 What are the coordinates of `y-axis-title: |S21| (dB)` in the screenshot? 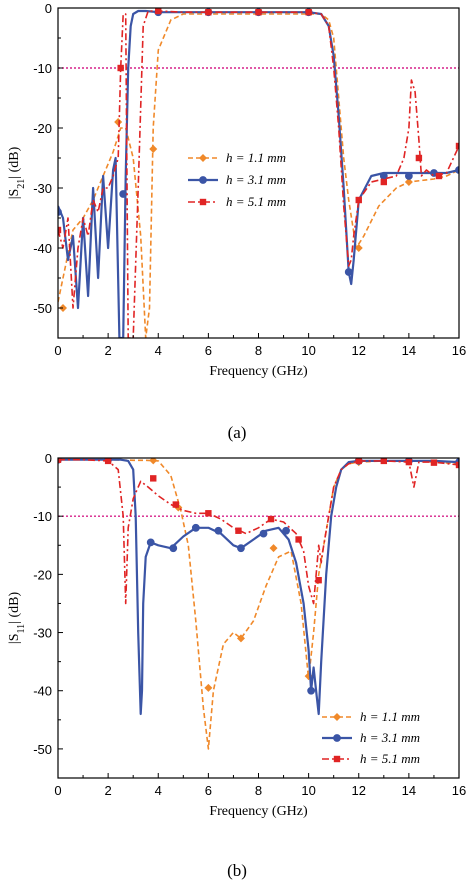 It's located at (17, 172).